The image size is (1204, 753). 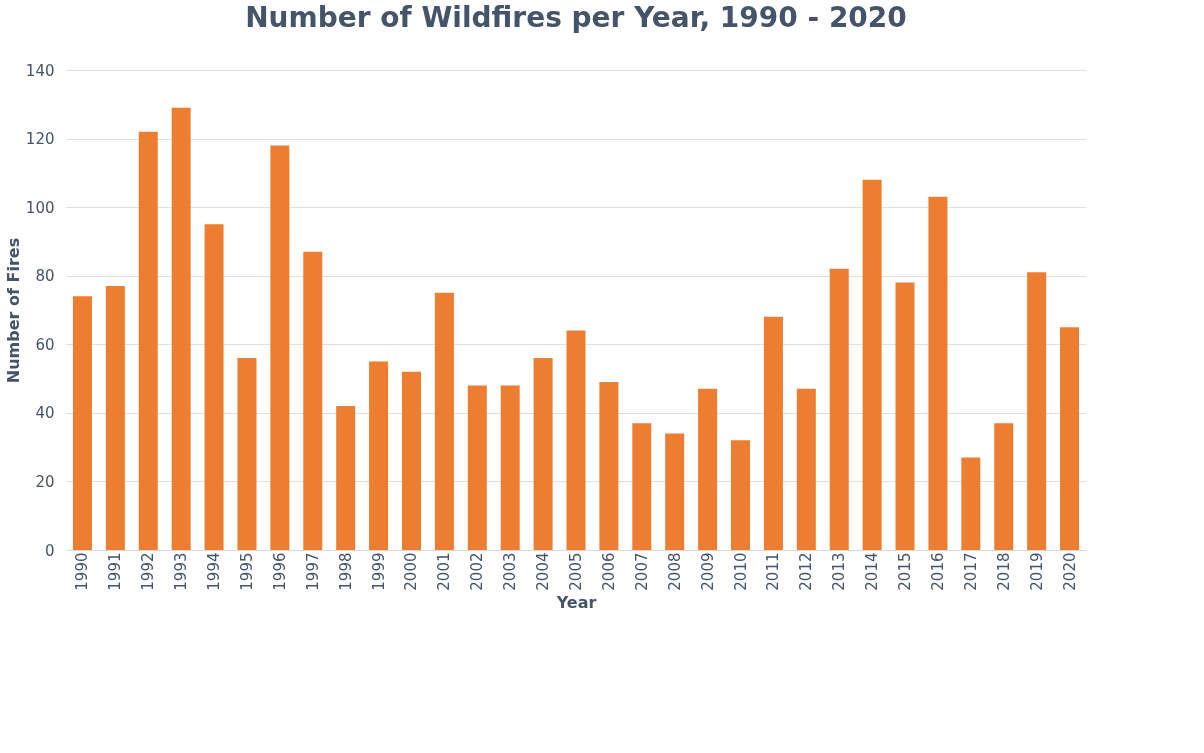 What do you see at coordinates (45, 344) in the screenshot?
I see `y-tick-label: 60` at bounding box center [45, 344].